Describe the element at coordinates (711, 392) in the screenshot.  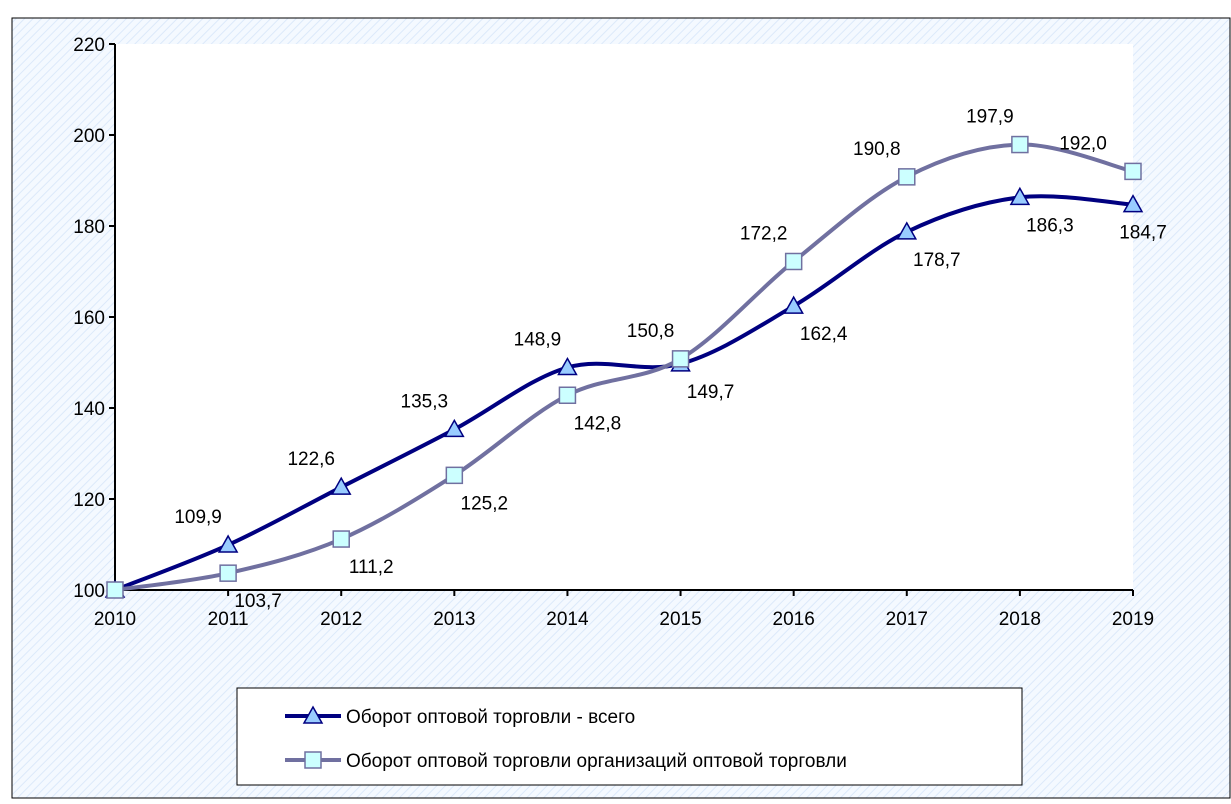
I see `data-label: 149,7` at that location.